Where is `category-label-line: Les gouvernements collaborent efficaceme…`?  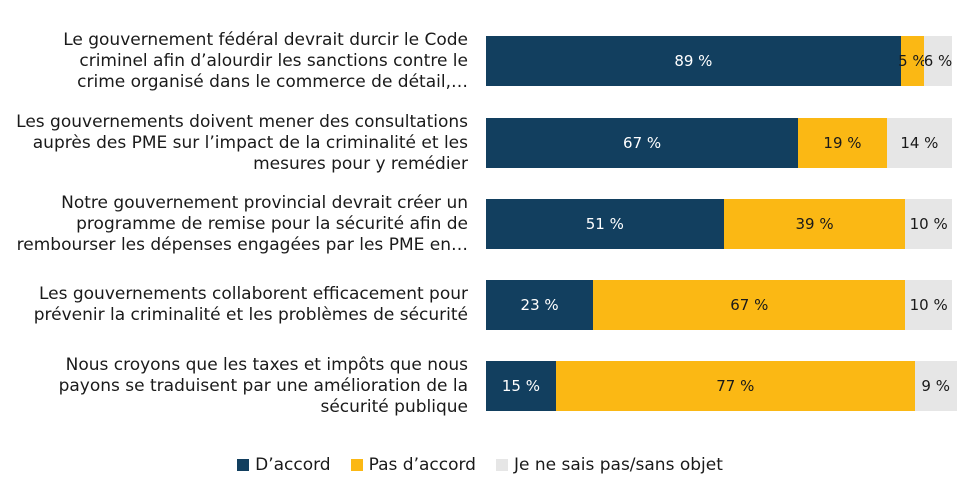 category-label-line: Les gouvernements collaborent efficaceme… is located at coordinates (253, 294).